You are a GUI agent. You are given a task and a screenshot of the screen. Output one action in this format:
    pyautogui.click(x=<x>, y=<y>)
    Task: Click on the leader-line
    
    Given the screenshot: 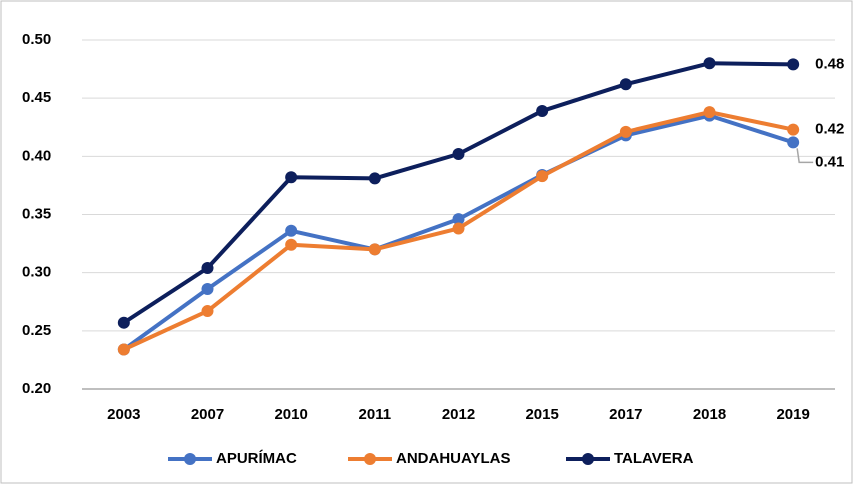 What is the action you would take?
    pyautogui.click(x=805, y=156)
    